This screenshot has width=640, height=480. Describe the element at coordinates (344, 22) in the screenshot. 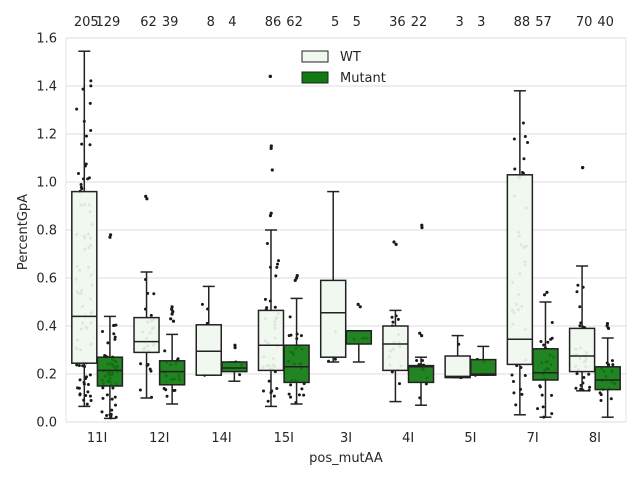

I see `count-labels: 205 62 8 86 5 36 3 88 70 129 39 4 62 5 22 3 57 40` at that location.